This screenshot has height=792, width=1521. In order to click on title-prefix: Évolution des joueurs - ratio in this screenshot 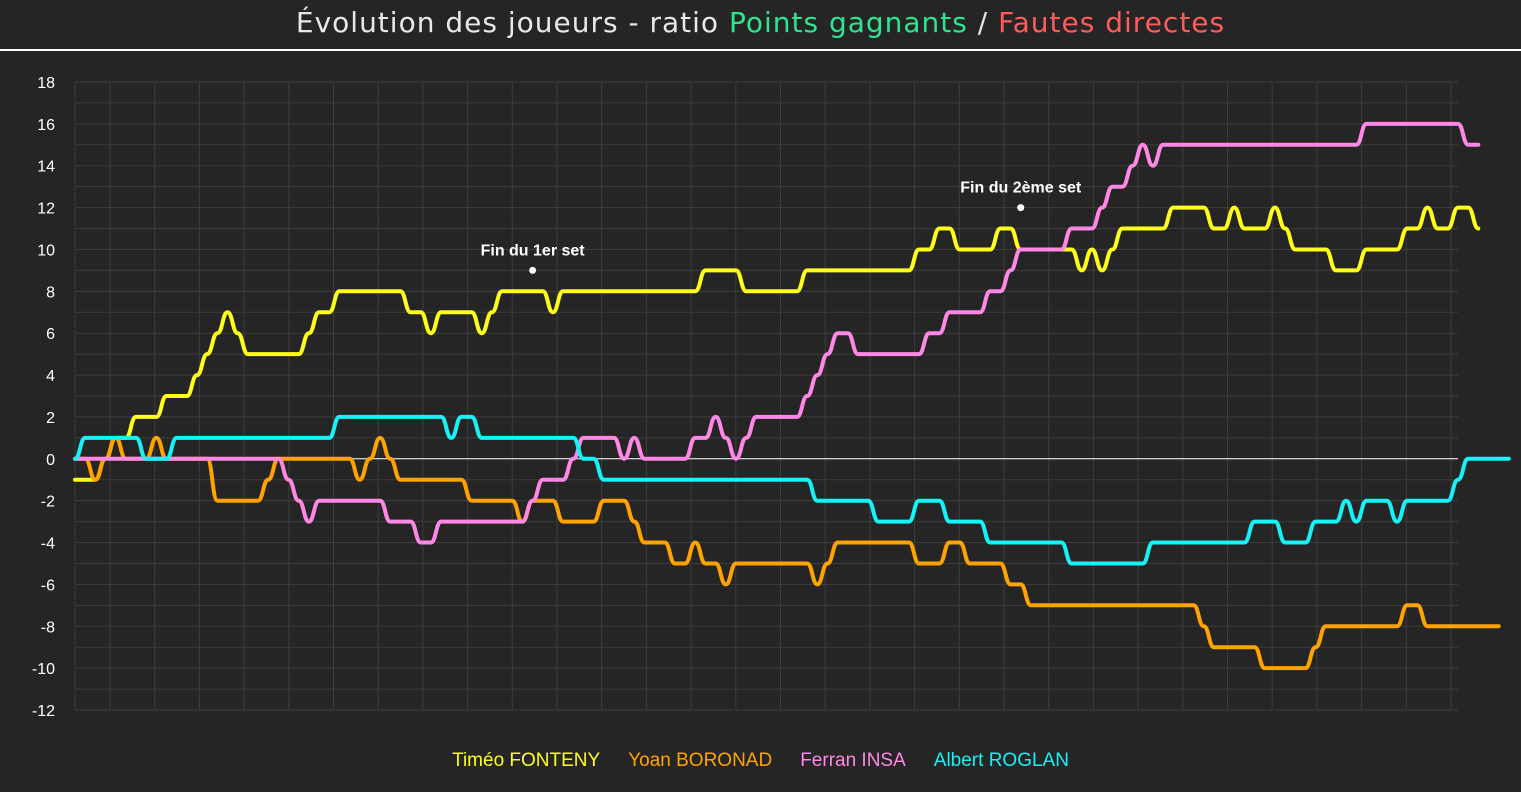, I will do `click(512, 22)`.